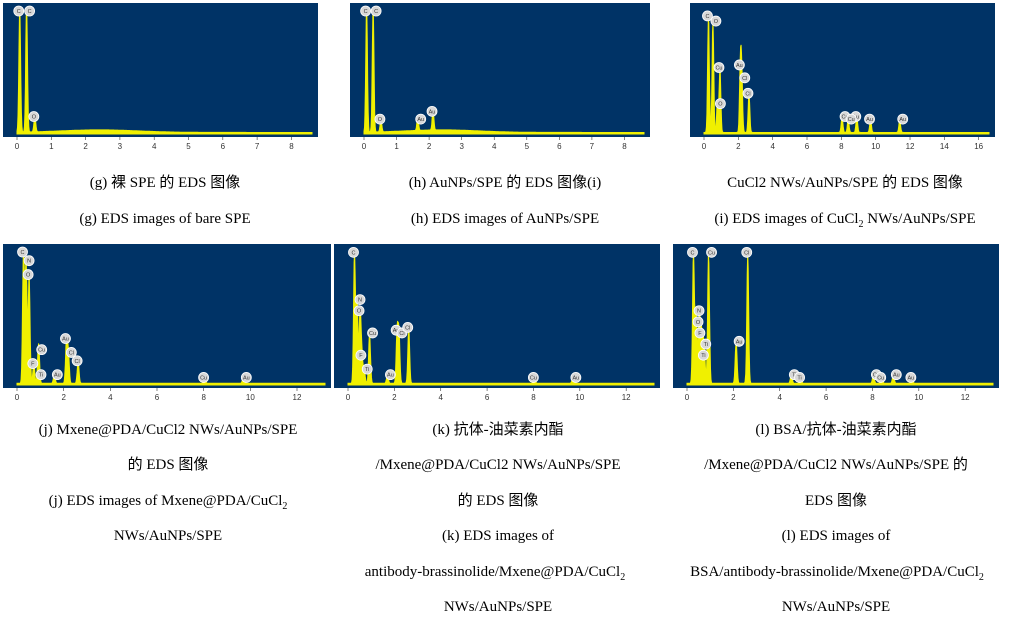  I want to click on peak-text-k-5: Ti, so click(367, 370).